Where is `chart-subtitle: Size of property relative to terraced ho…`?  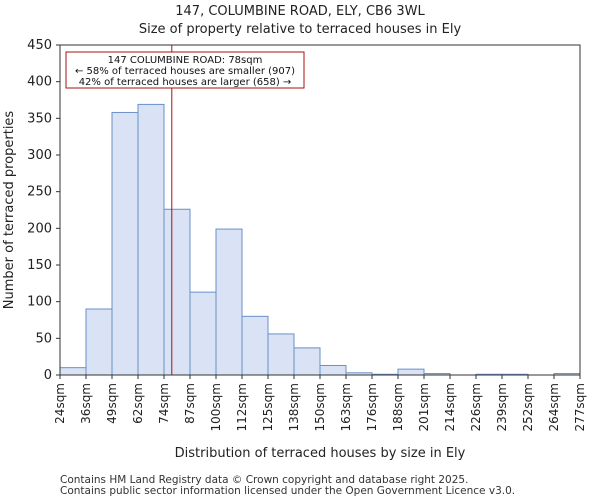
chart-subtitle: Size of property relative to terraced ho… is located at coordinates (300, 29).